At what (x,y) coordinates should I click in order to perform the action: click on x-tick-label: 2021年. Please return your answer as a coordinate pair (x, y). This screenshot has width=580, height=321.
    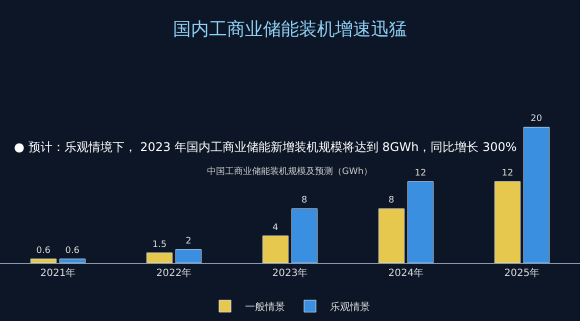
    Looking at the image, I should click on (58, 273).